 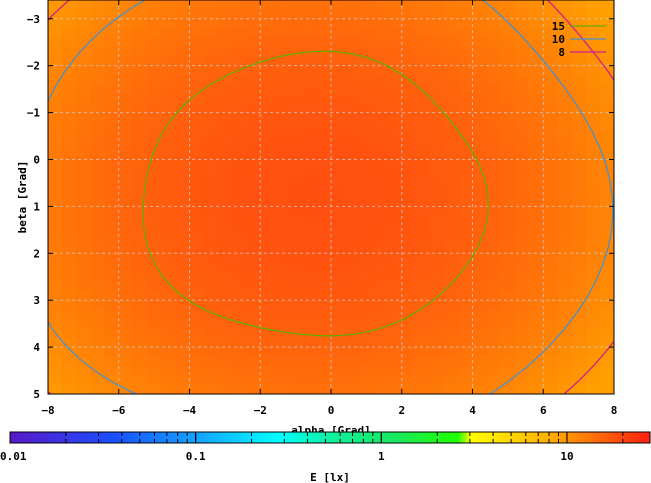 I want to click on x-tick-label: 8, so click(x=614, y=410).